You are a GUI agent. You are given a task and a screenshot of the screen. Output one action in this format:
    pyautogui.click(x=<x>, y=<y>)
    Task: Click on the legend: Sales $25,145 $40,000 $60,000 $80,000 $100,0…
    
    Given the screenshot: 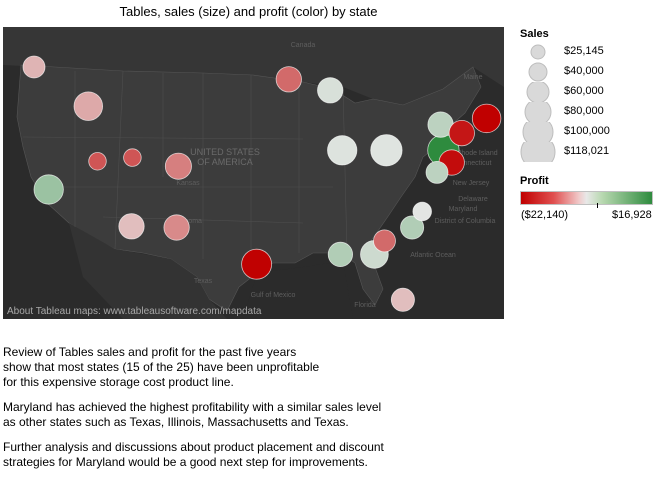 What is the action you would take?
    pyautogui.click(x=588, y=95)
    